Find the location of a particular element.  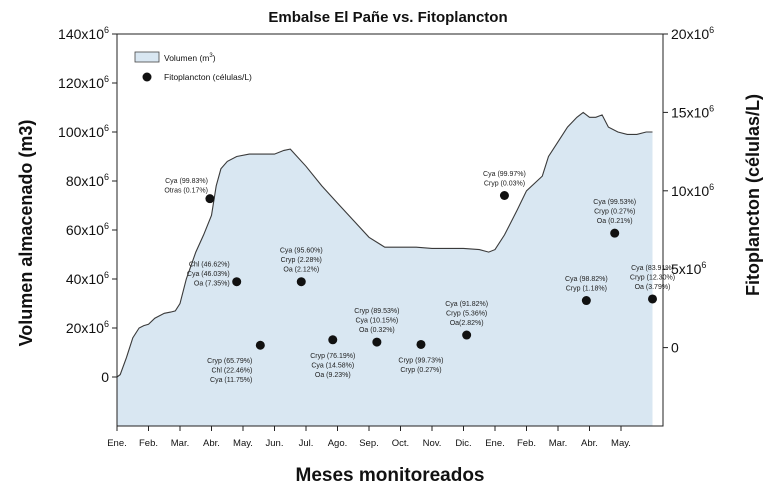

legend-phyto-marker is located at coordinates (147, 77).